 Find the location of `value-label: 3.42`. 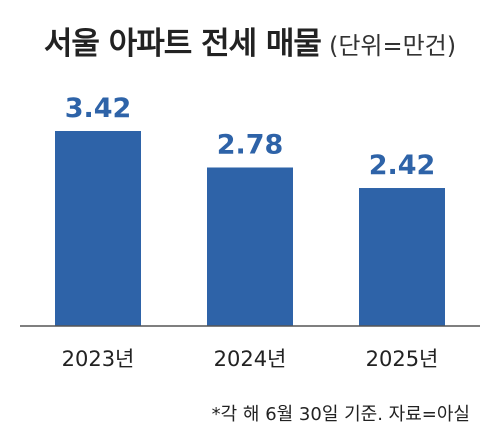

value-label: 3.42 is located at coordinates (98, 108).